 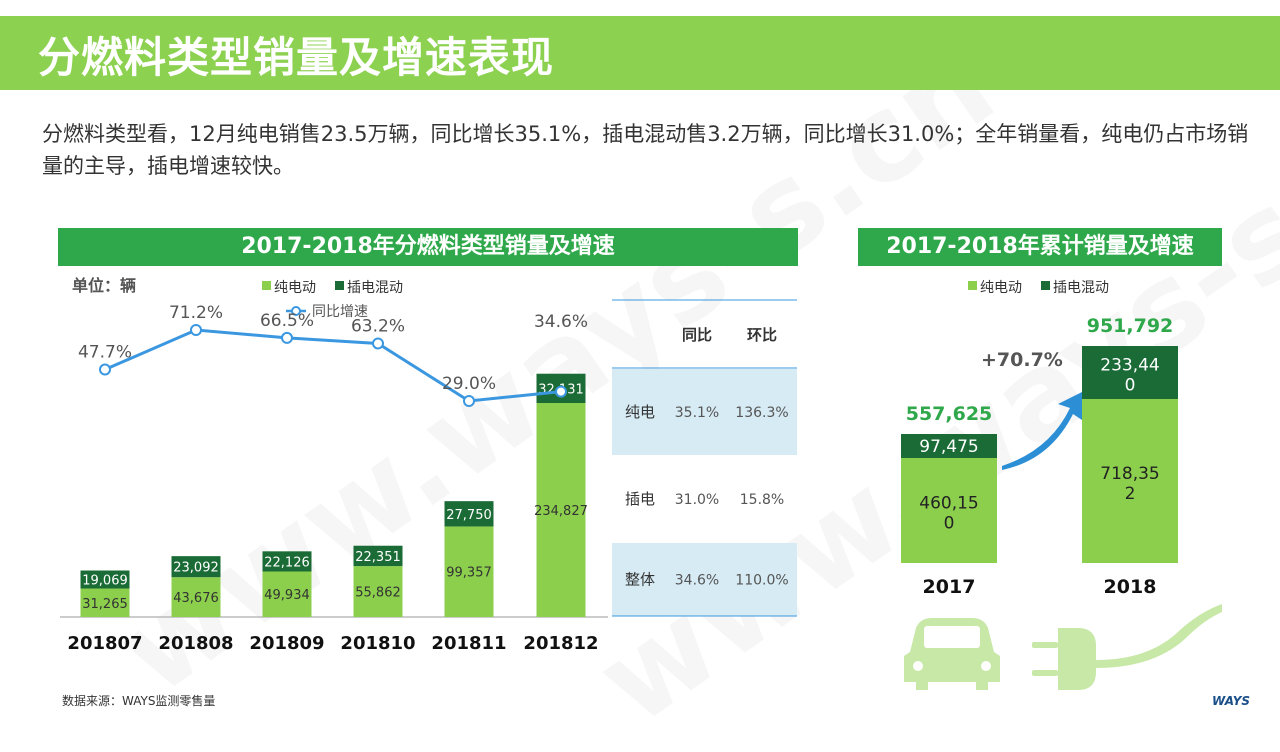 I want to click on label-phev-201811: 27,750, so click(x=469, y=515).